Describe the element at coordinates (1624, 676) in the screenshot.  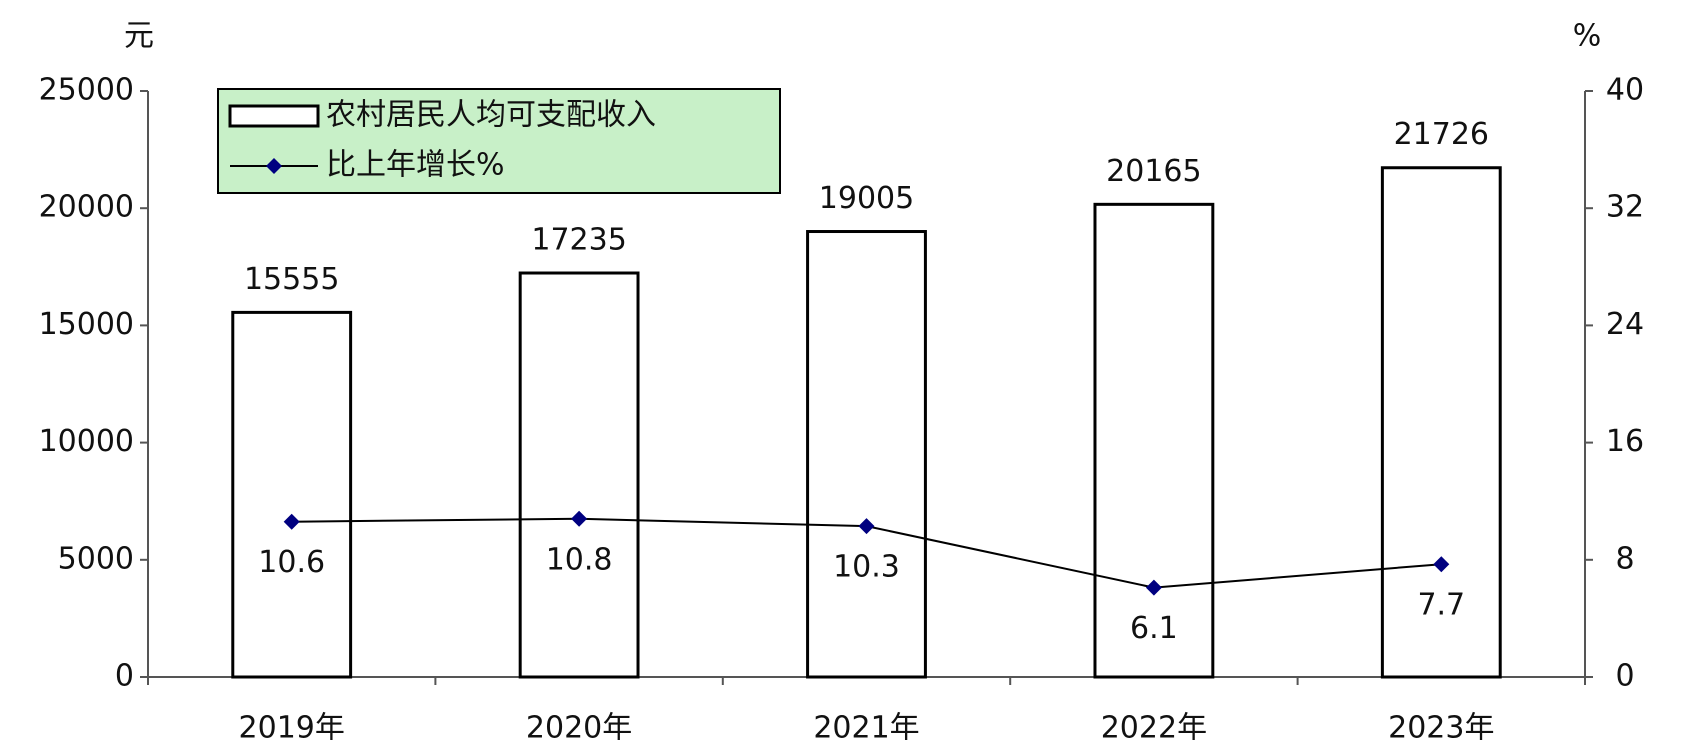
I see `y2-tick-label: 0` at that location.